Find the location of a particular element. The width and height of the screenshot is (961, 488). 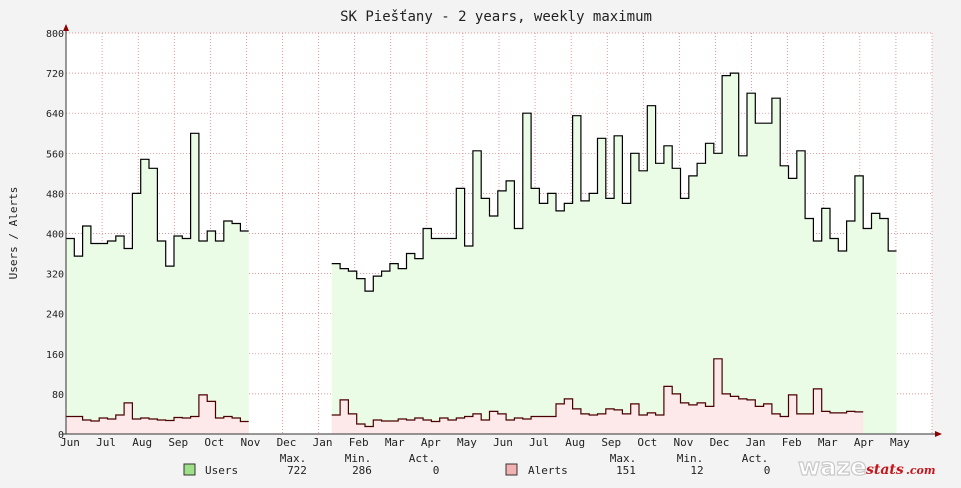

wazestats-logo: waze stats .com is located at coordinates (866, 466).